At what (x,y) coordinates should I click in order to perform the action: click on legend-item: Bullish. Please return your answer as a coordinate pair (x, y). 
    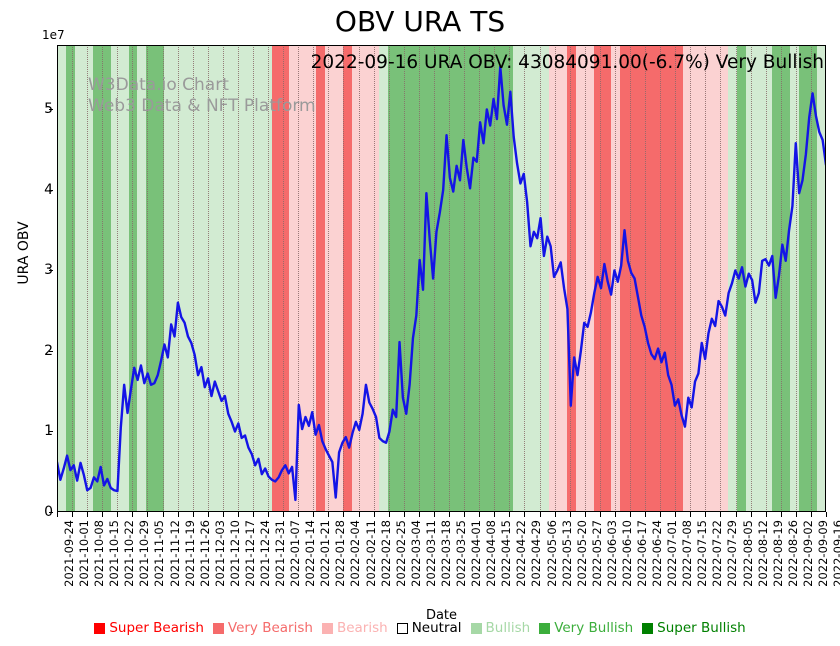
    Looking at the image, I should click on (500, 628).